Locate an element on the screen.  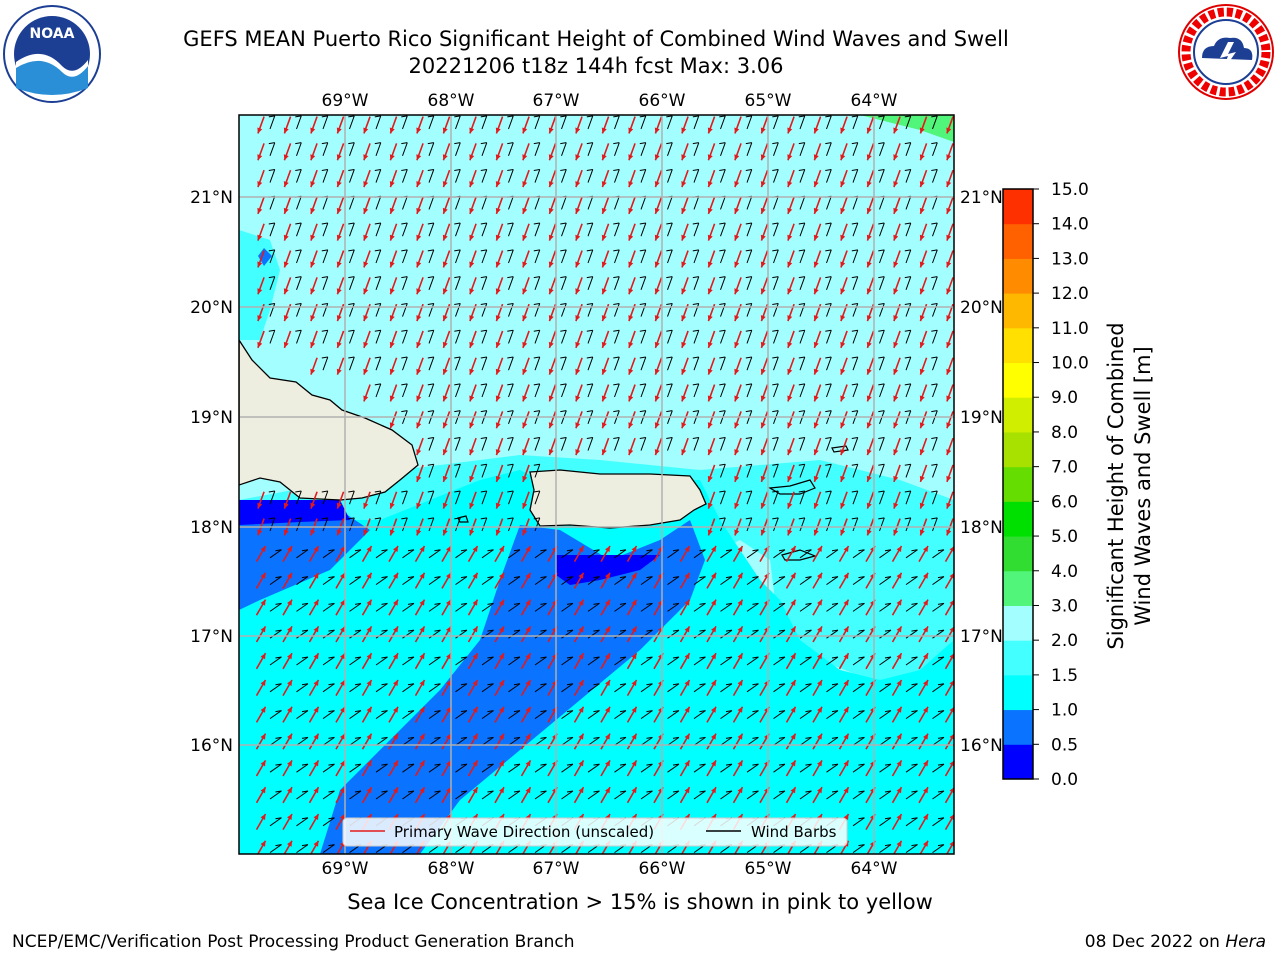
noaa-logo-text: NOAA is located at coordinates (52, 34).